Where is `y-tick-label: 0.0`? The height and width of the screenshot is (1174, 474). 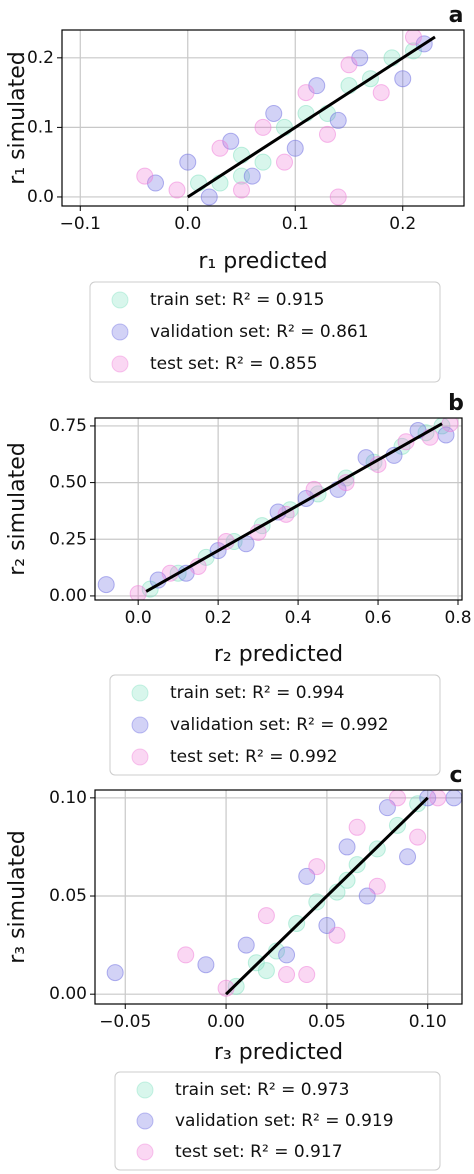 y-tick-label: 0.0 is located at coordinates (40, 197).